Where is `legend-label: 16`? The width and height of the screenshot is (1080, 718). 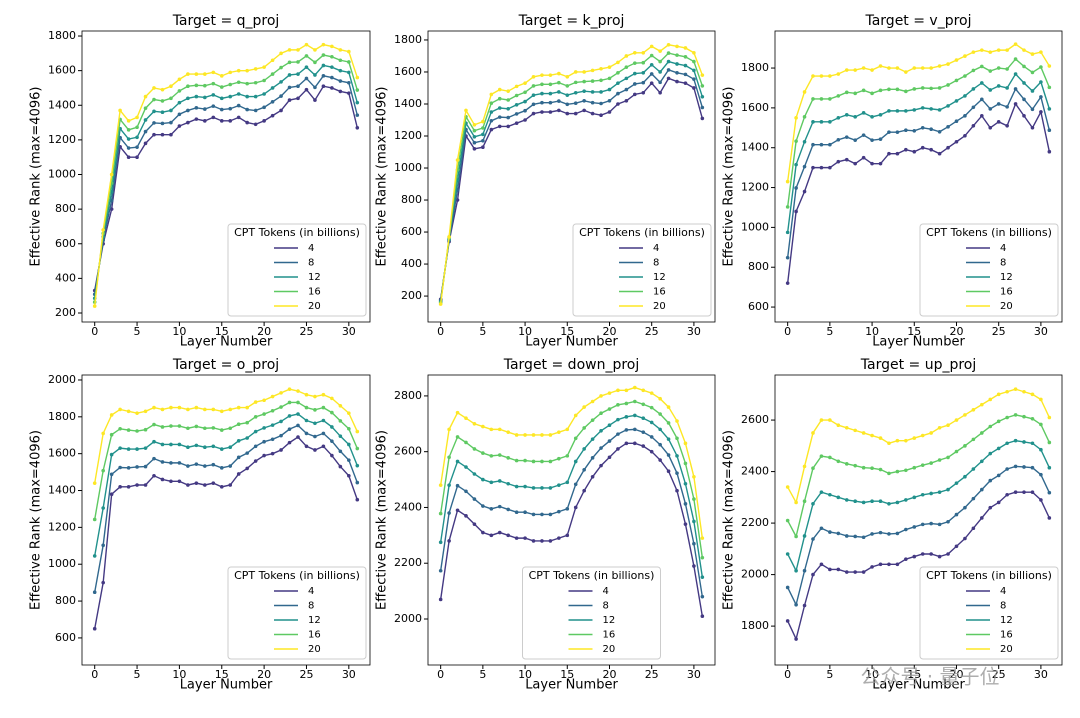 legend-label: 16 is located at coordinates (1006, 635).